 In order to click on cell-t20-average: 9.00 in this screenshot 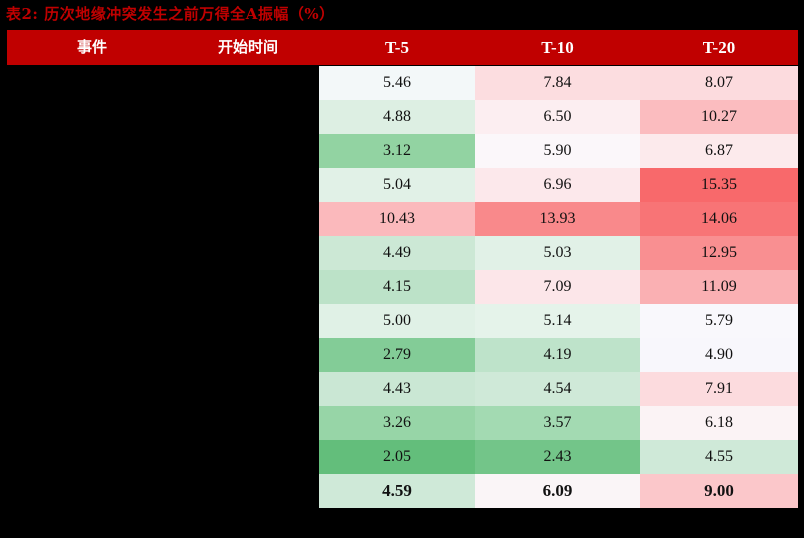, I will do `click(719, 491)`.